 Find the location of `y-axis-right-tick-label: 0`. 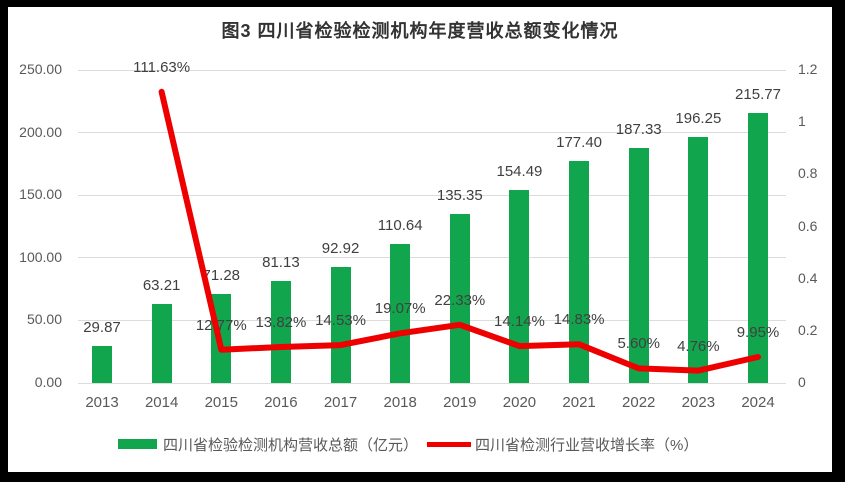

y-axis-right-tick-label: 0 is located at coordinates (802, 382).